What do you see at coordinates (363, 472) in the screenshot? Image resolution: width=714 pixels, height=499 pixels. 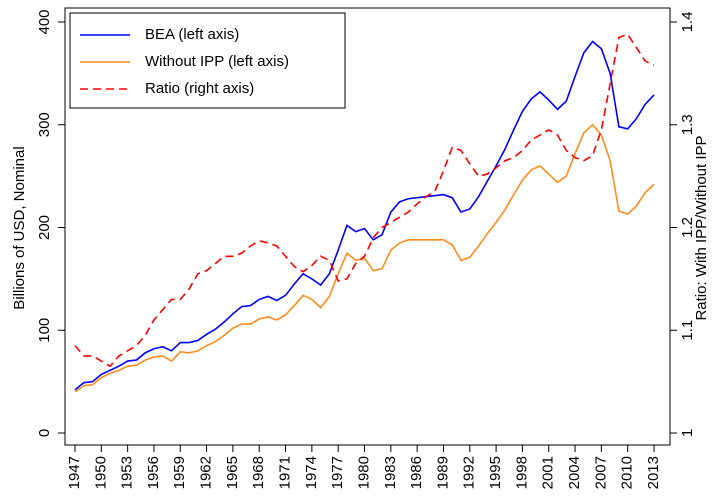 I see `x-tick-label: 1980` at bounding box center [363, 472].